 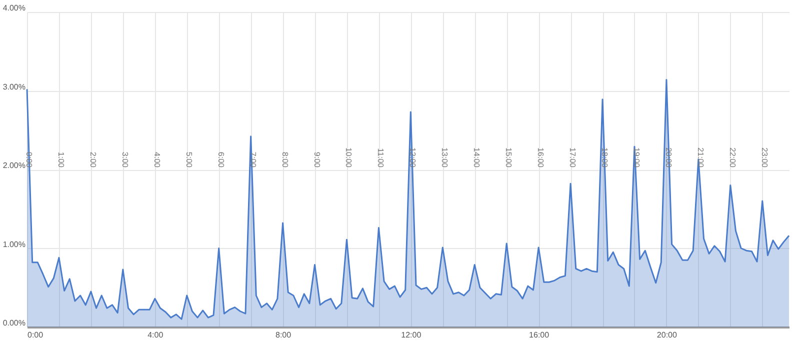 I want to click on x2-tick-label: 14:00, so click(x=477, y=157).